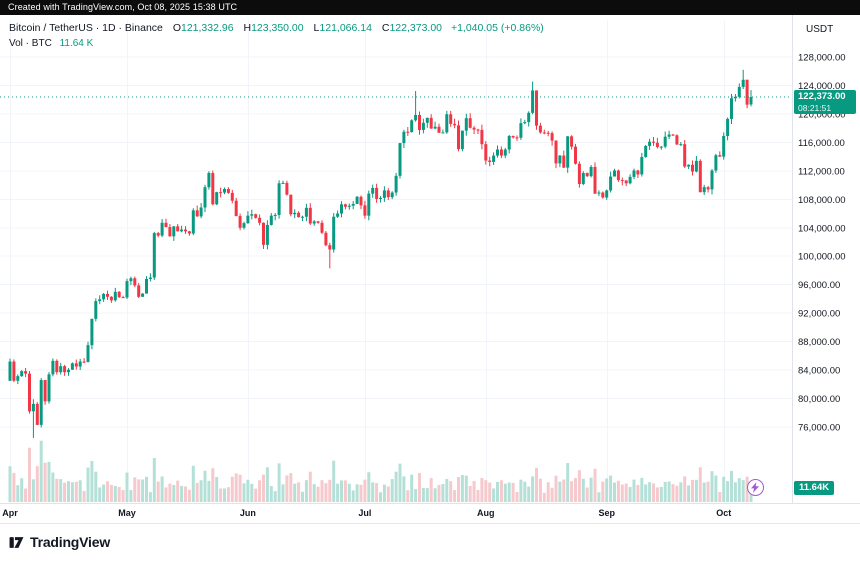 This screenshot has height=561, width=860. Describe the element at coordinates (822, 228) in the screenshot. I see `price-tick-label: 104,000.00` at that location.